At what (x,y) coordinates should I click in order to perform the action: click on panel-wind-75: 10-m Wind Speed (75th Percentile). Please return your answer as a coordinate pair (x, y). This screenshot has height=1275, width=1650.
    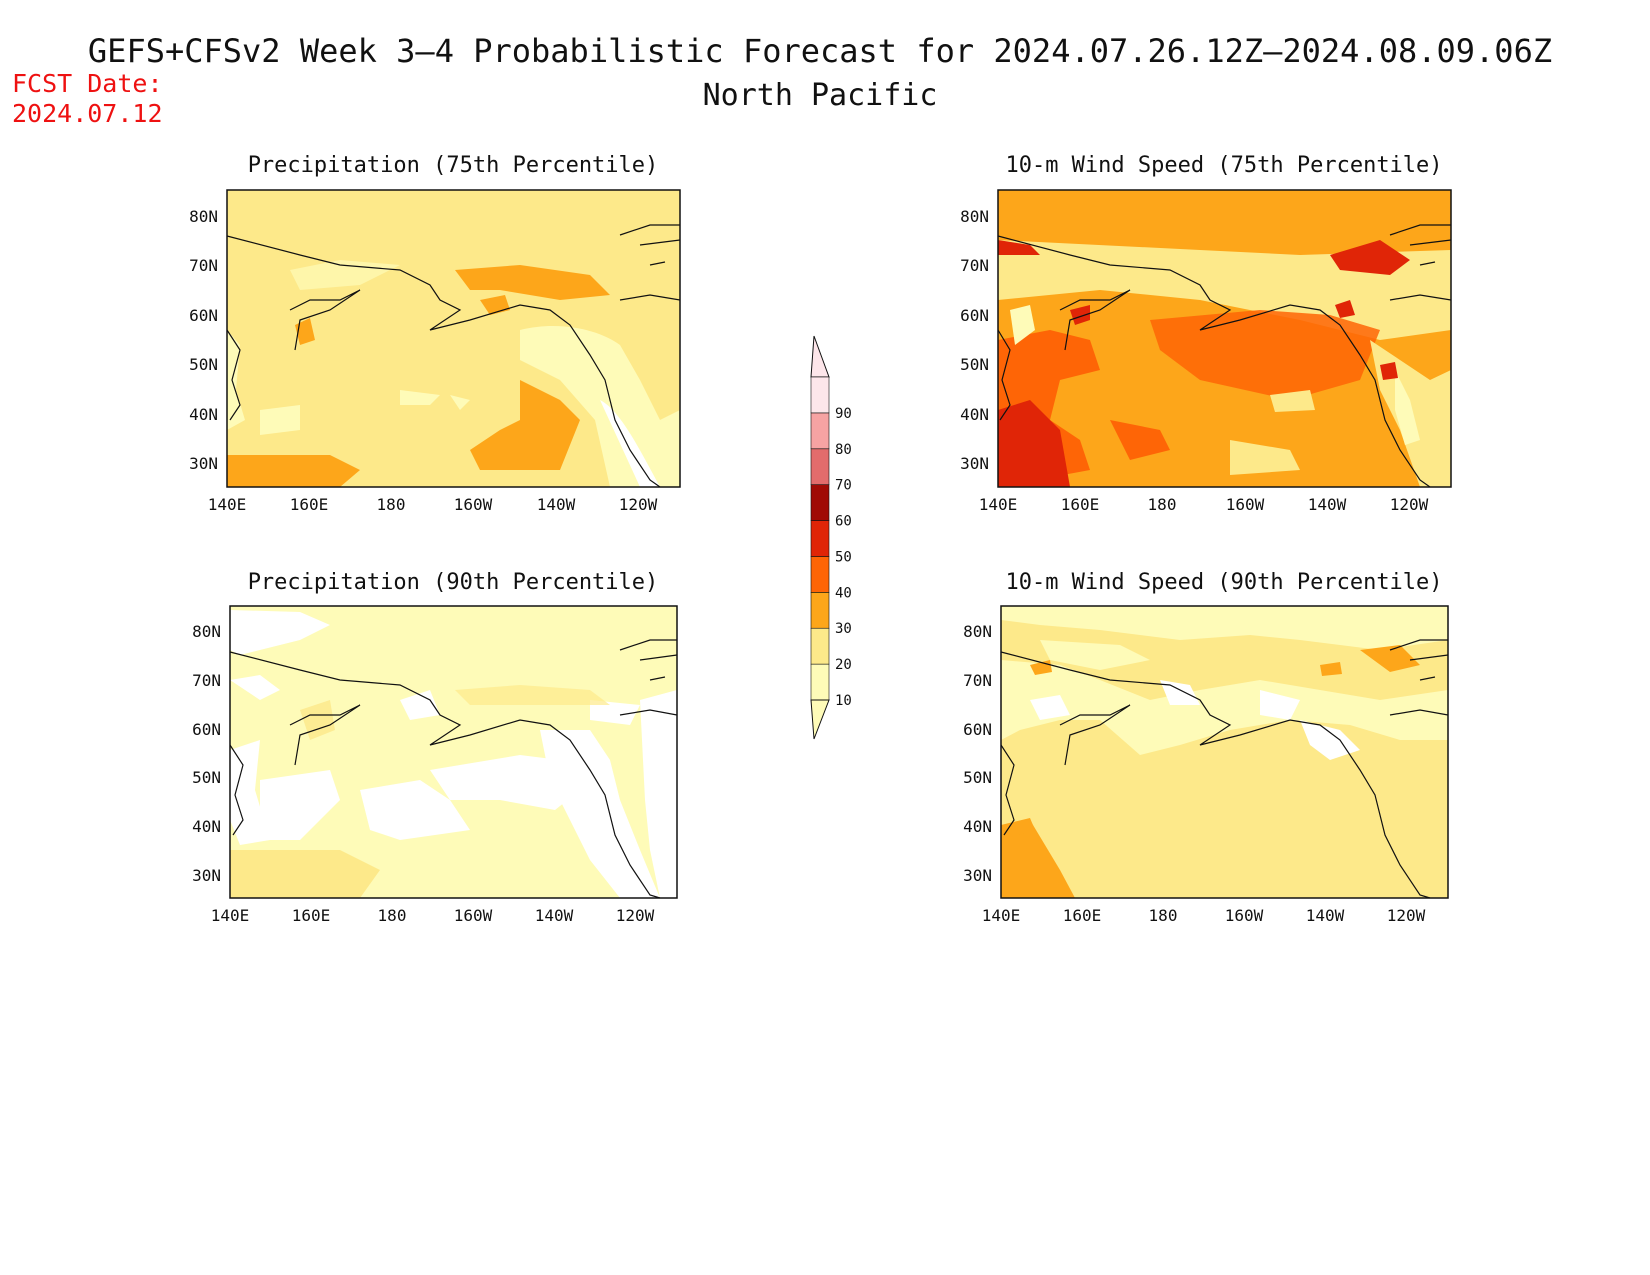
    Looking at the image, I should click on (1206, 333).